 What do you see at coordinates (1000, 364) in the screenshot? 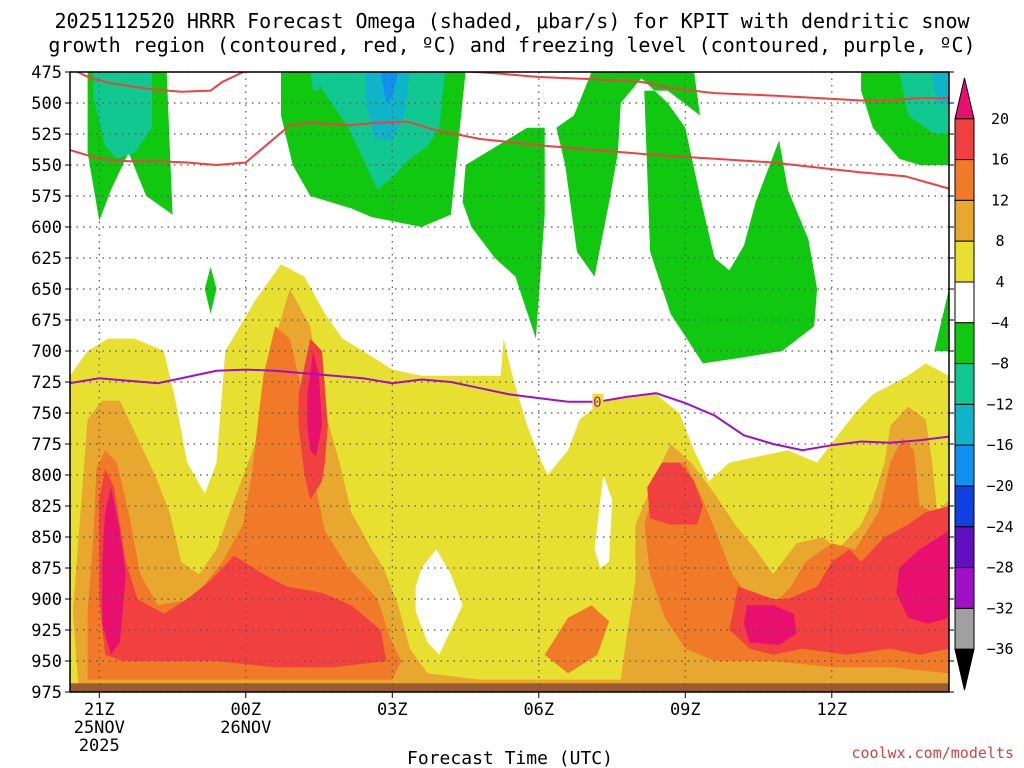
I see `colorbar-label-7: −8` at bounding box center [1000, 364].